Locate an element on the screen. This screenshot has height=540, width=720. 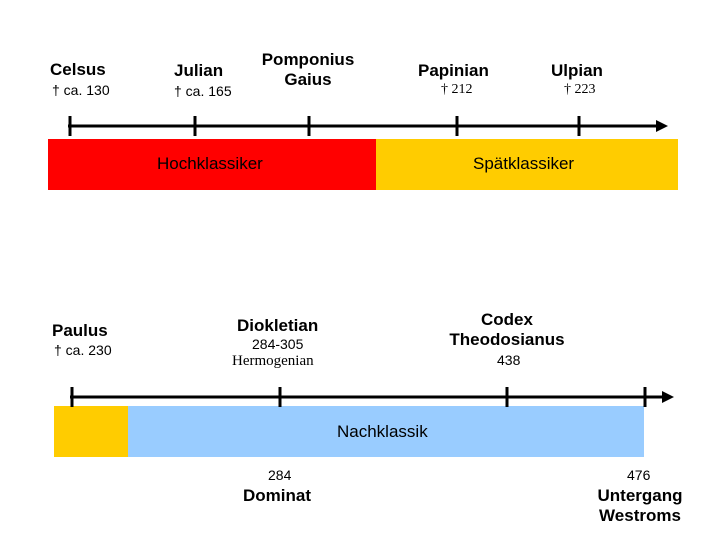
hochklassiker-band is located at coordinates (212, 164).